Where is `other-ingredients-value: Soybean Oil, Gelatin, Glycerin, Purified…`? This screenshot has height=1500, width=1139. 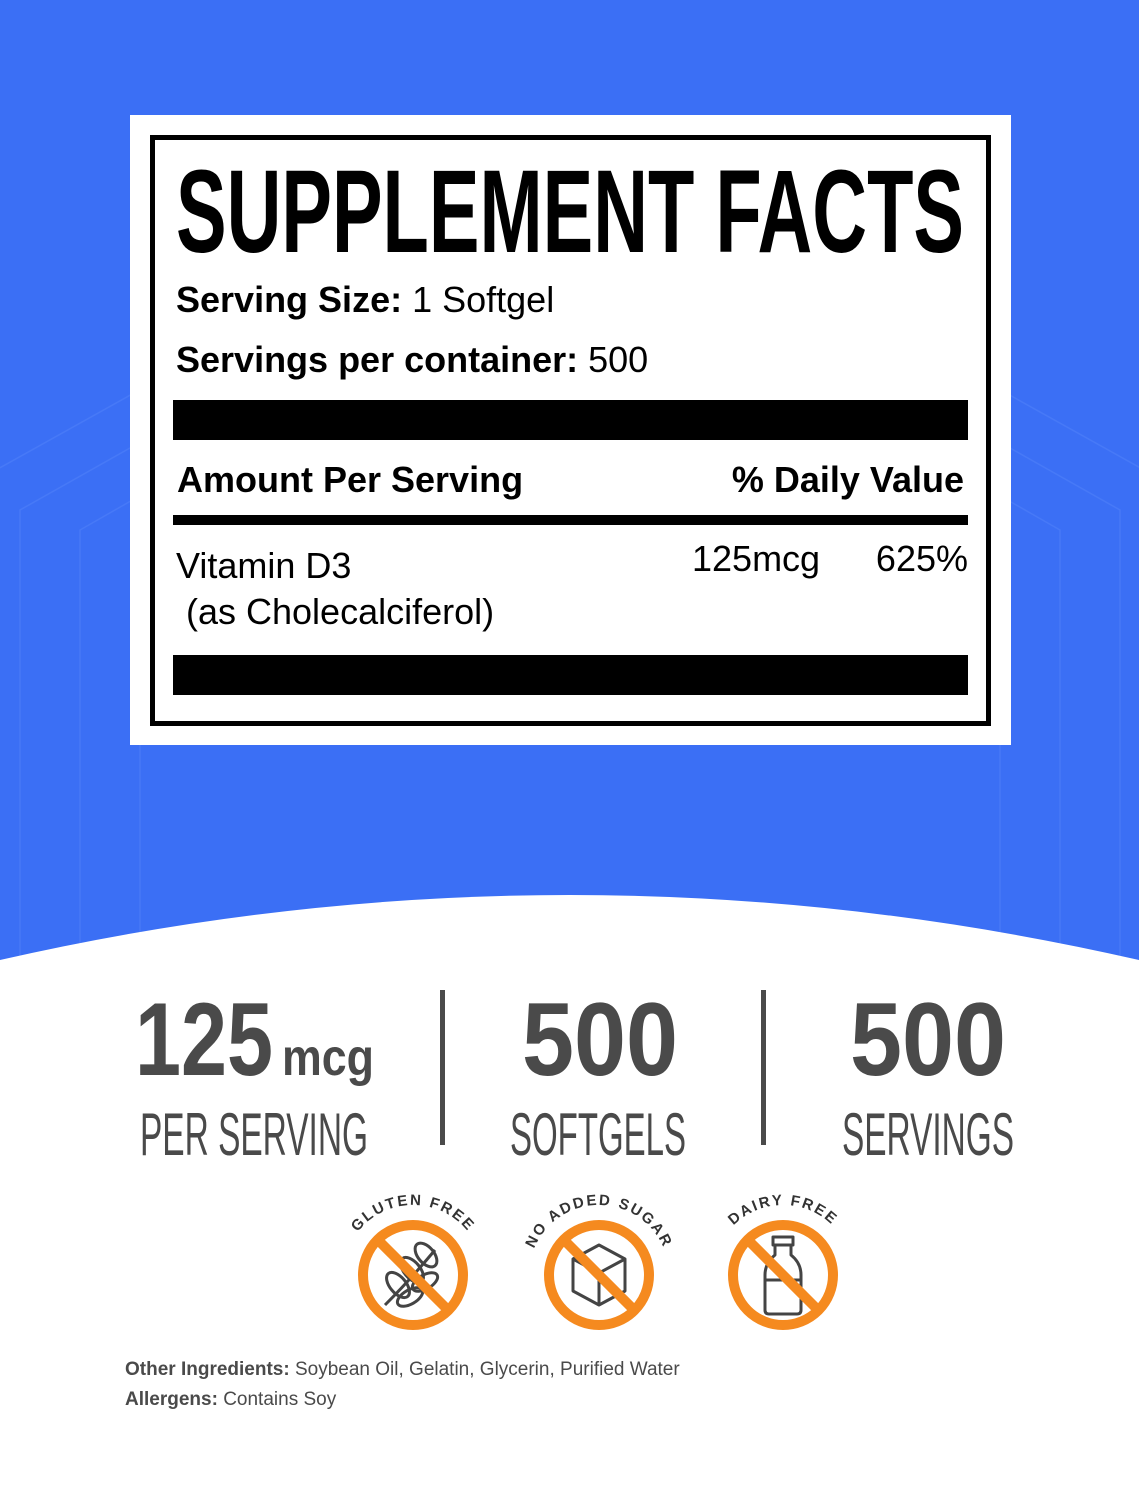 other-ingredients-value: Soybean Oil, Gelatin, Glycerin, Purified… is located at coordinates (487, 1369).